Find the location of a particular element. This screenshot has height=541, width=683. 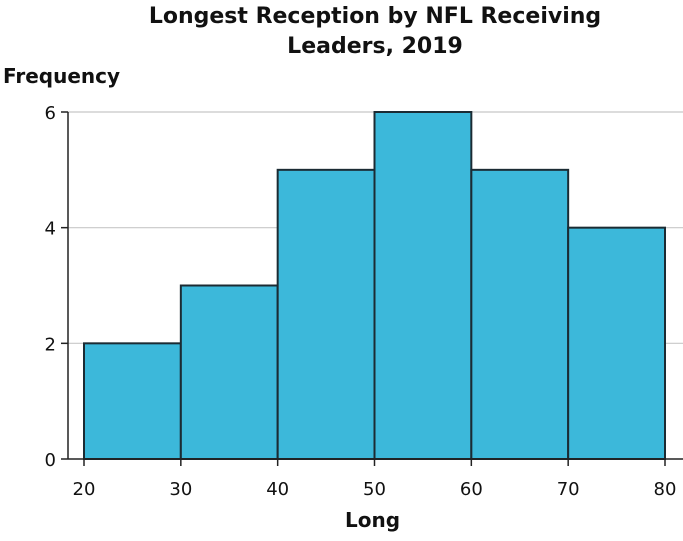

chart-title-line-1: Longest Reception by NFL Receiving is located at coordinates (375, 16).